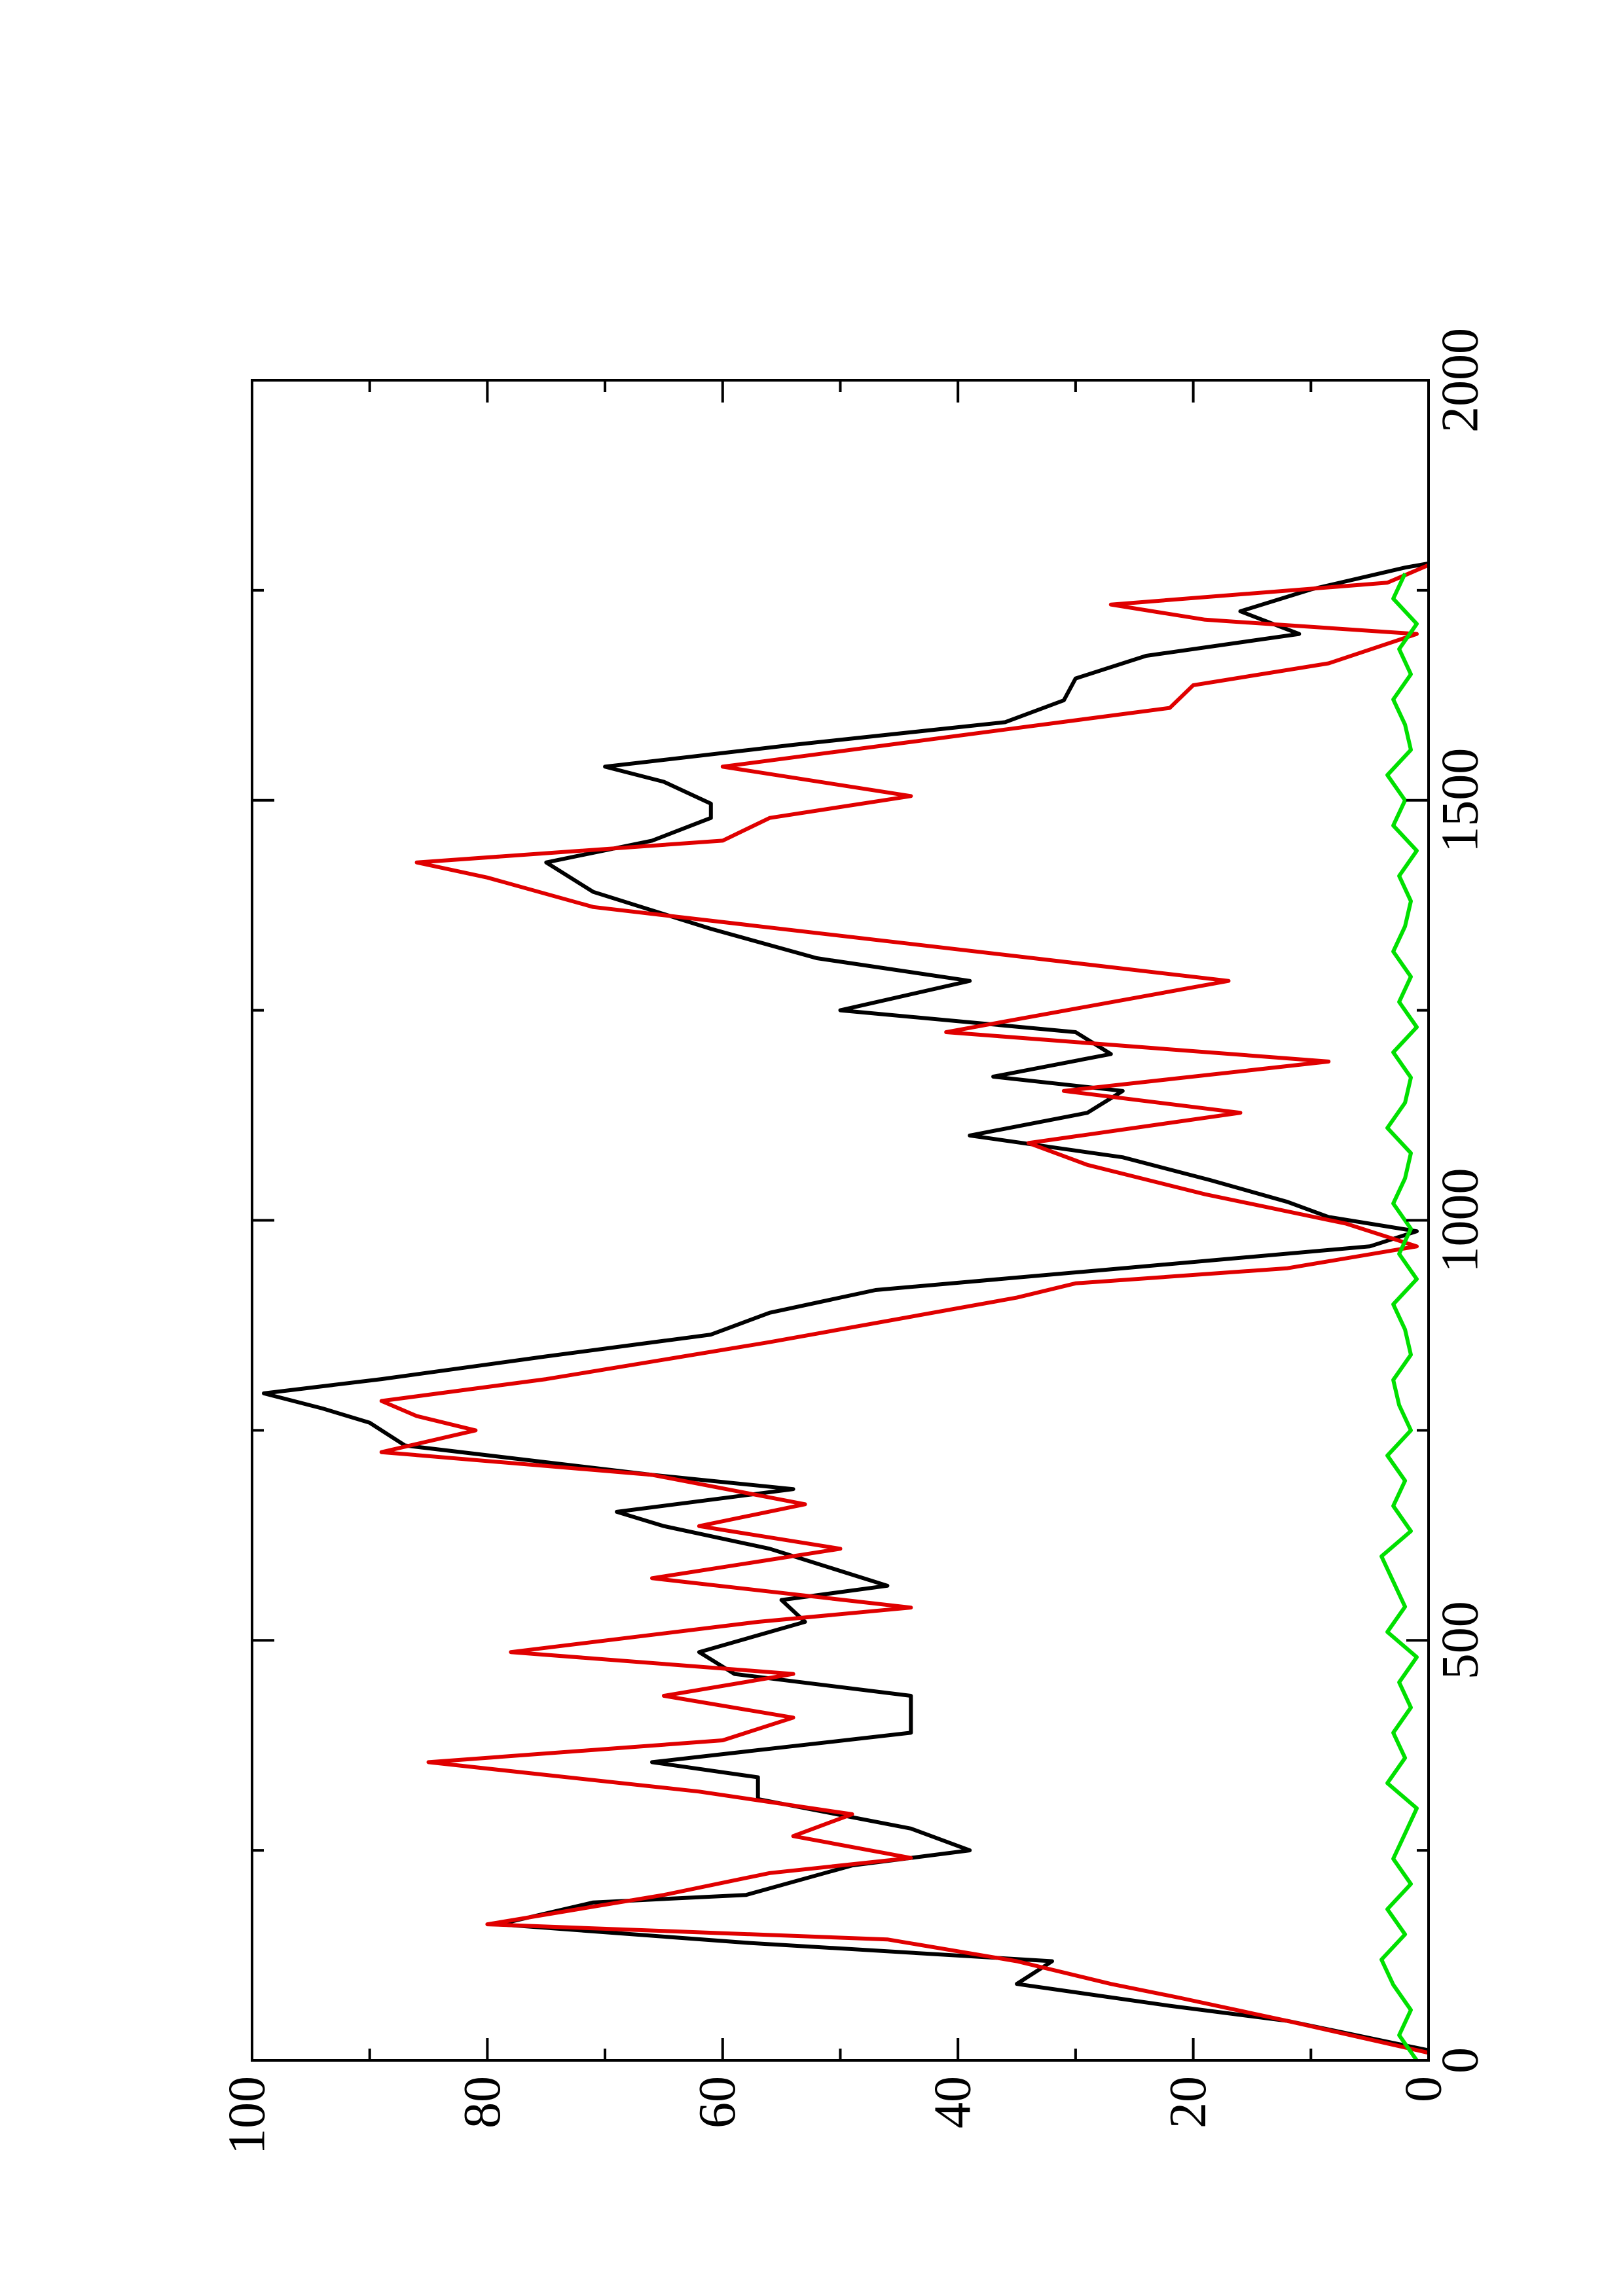 The height and width of the screenshot is (2296, 1623). I want to click on x-tick-label: 2000, so click(1460, 380).